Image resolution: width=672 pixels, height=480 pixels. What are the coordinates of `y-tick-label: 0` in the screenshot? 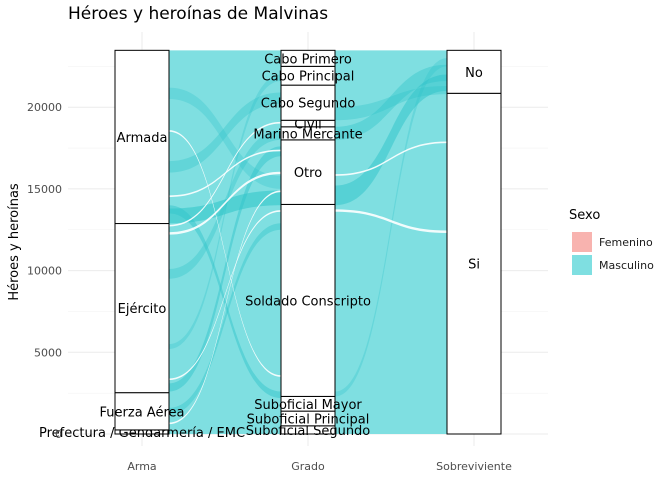 It's located at (58, 434).